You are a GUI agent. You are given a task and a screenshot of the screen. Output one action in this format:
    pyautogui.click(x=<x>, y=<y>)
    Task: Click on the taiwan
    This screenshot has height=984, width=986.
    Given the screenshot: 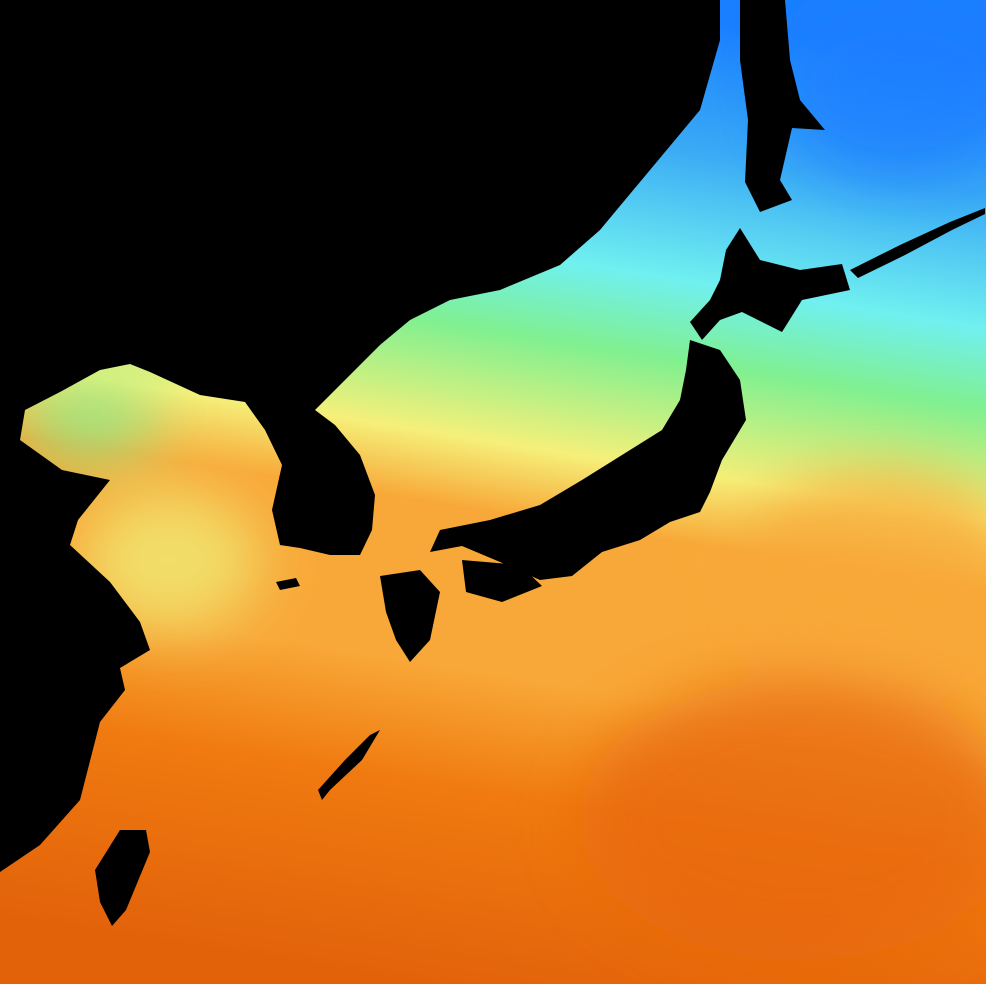 What is the action you would take?
    pyautogui.click(x=122, y=878)
    